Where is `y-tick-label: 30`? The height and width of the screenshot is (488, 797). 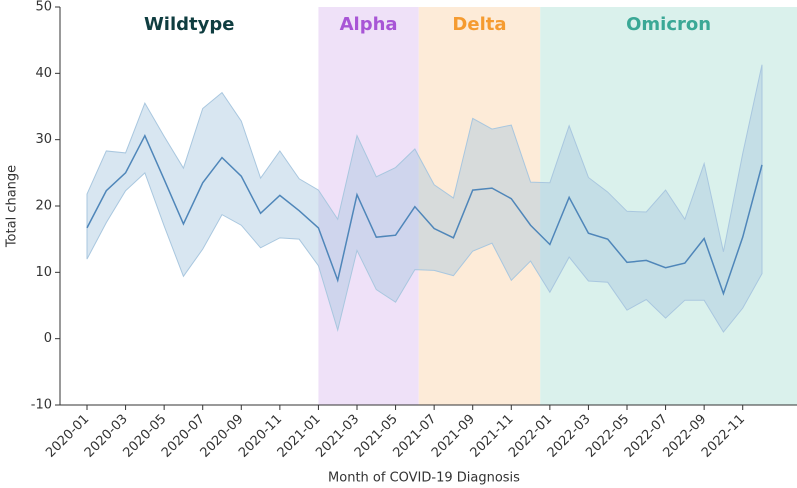 y-tick-label: 30 is located at coordinates (43, 139).